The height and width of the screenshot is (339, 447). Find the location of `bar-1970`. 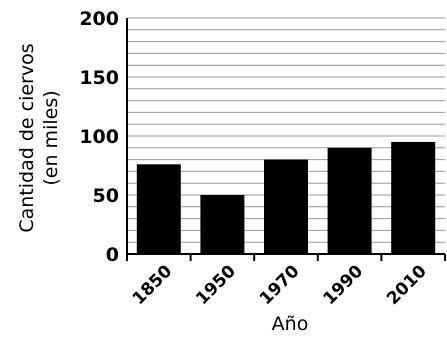

bar-1970 is located at coordinates (286, 206).